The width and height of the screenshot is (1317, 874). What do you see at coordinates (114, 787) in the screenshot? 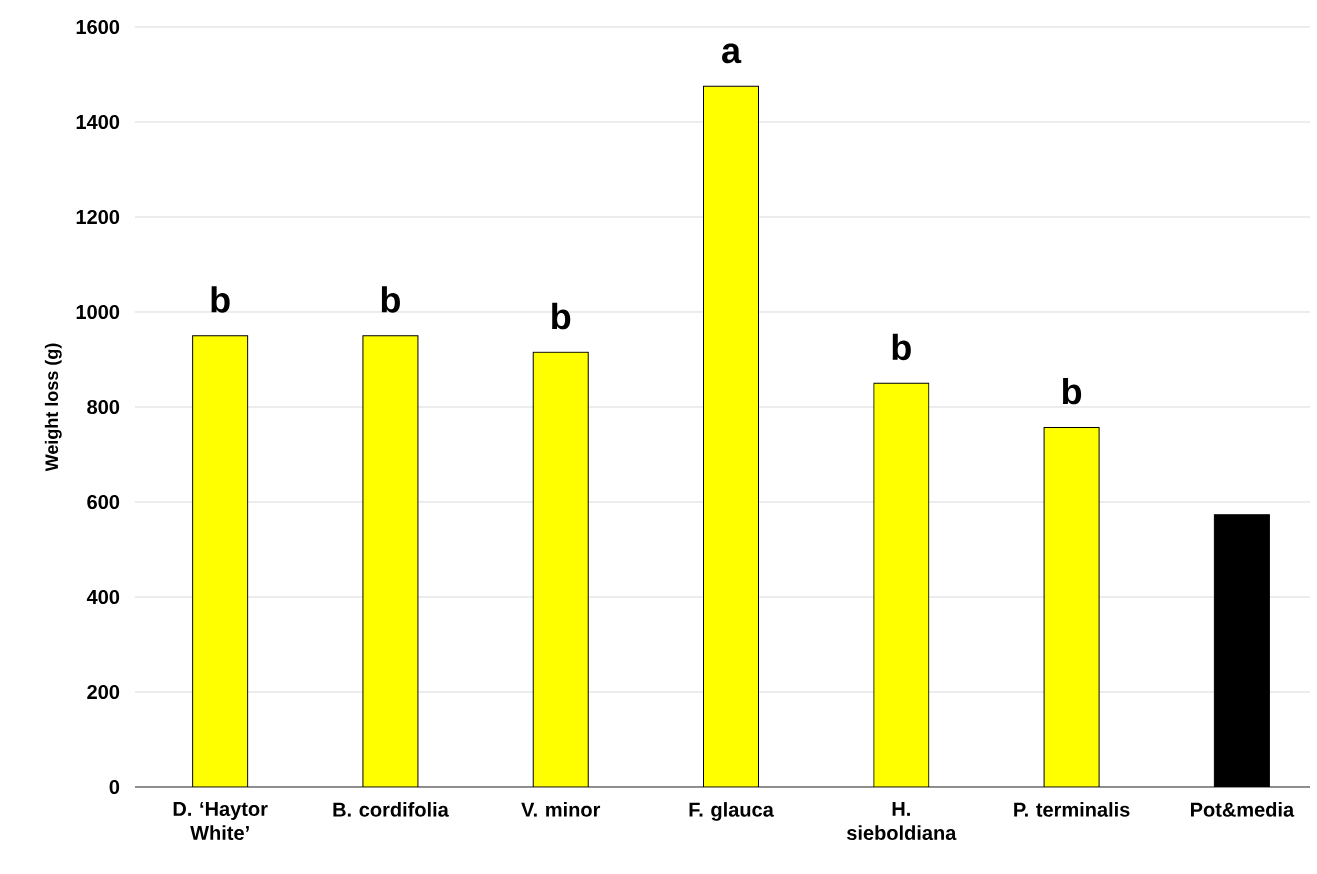
I see `y-tick-label: 0` at bounding box center [114, 787].